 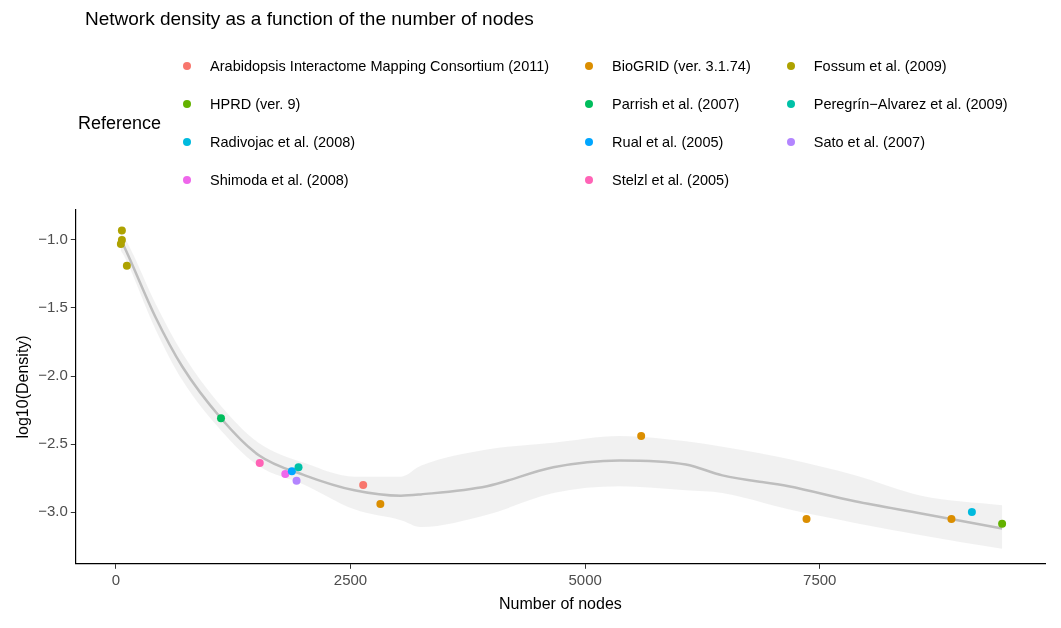 I want to click on legend-label: Rual et al. (2005), so click(x=668, y=142).